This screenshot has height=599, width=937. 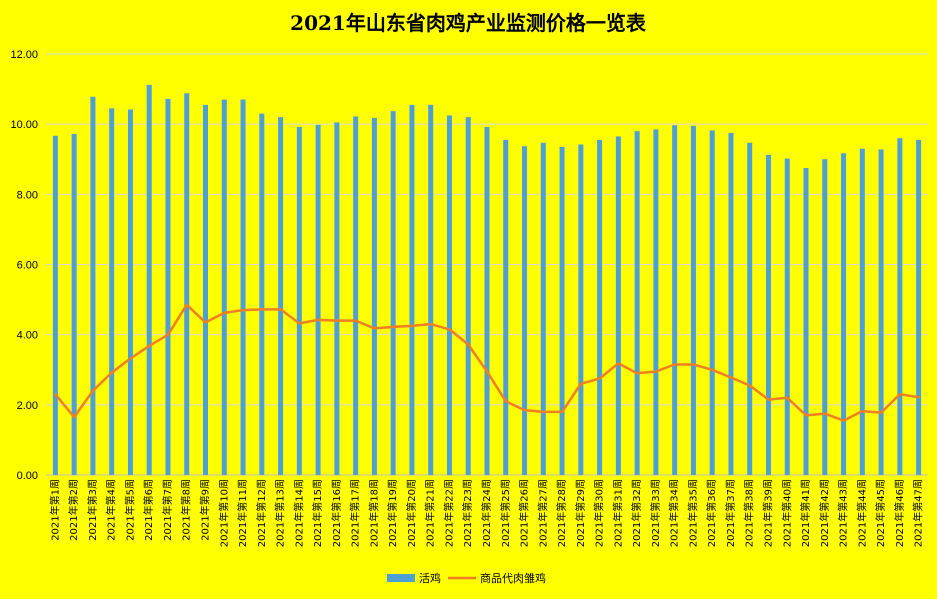 What do you see at coordinates (24, 125) in the screenshot?
I see `y-tick-label: 10.00` at bounding box center [24, 125].